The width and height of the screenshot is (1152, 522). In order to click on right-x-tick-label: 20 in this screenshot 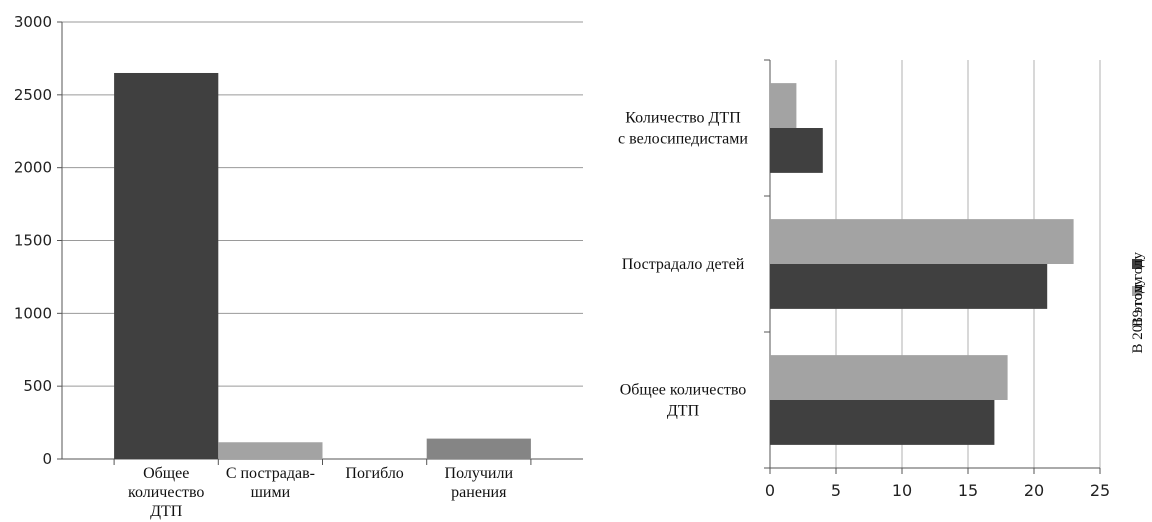, I will do `click(1034, 490)`.